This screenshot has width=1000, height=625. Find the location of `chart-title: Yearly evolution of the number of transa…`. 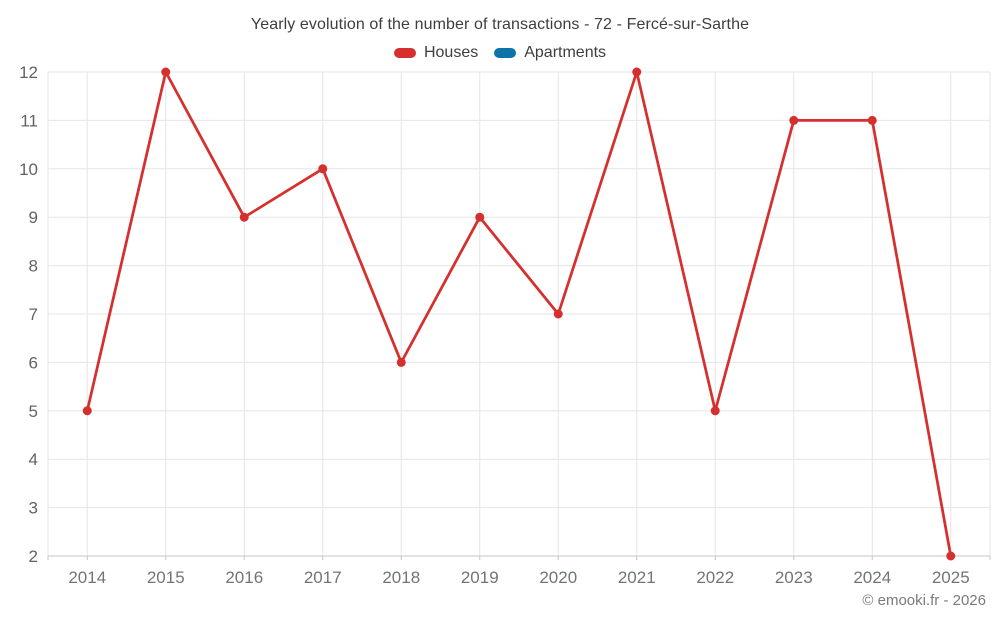

chart-title: Yearly evolution of the number of transa… is located at coordinates (500, 24).